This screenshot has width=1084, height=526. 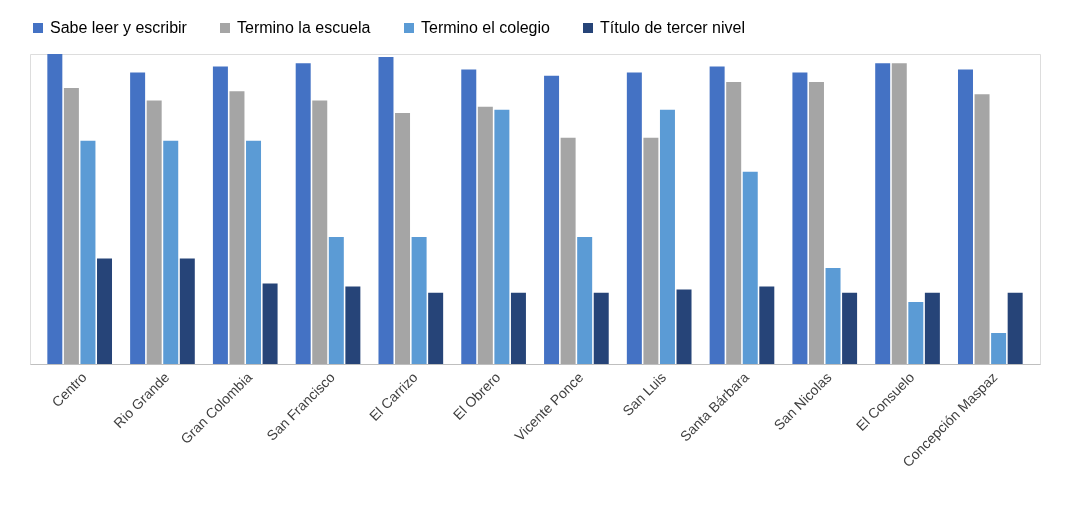 What do you see at coordinates (486, 27) in the screenshot?
I see `legend-label: Termino el colegio` at bounding box center [486, 27].